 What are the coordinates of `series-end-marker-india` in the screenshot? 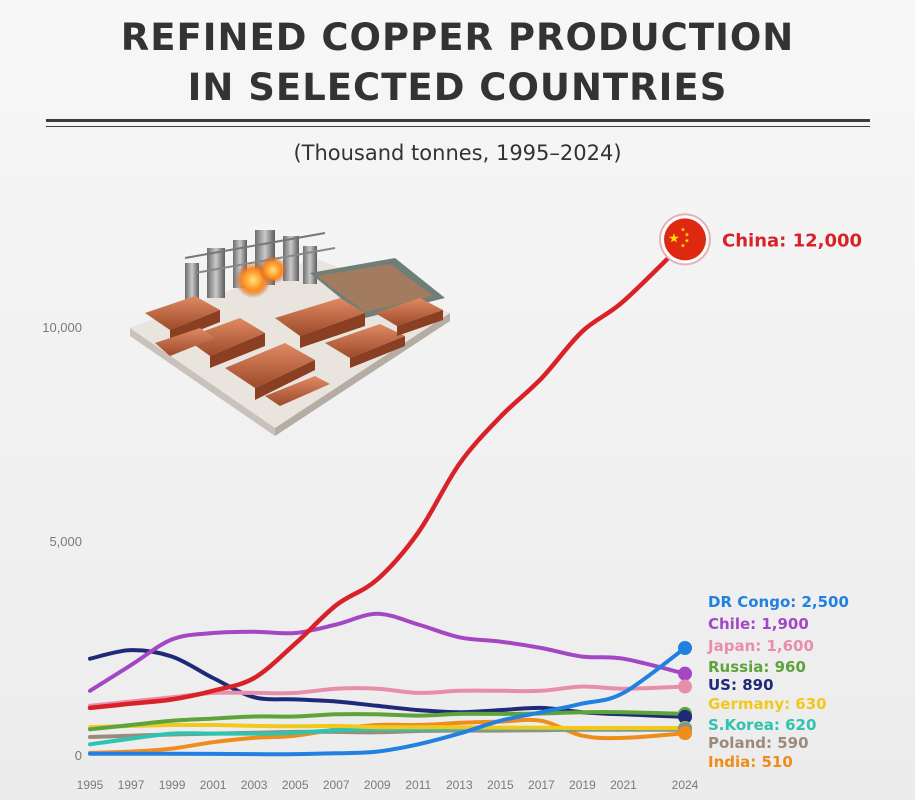 It's located at (685, 733).